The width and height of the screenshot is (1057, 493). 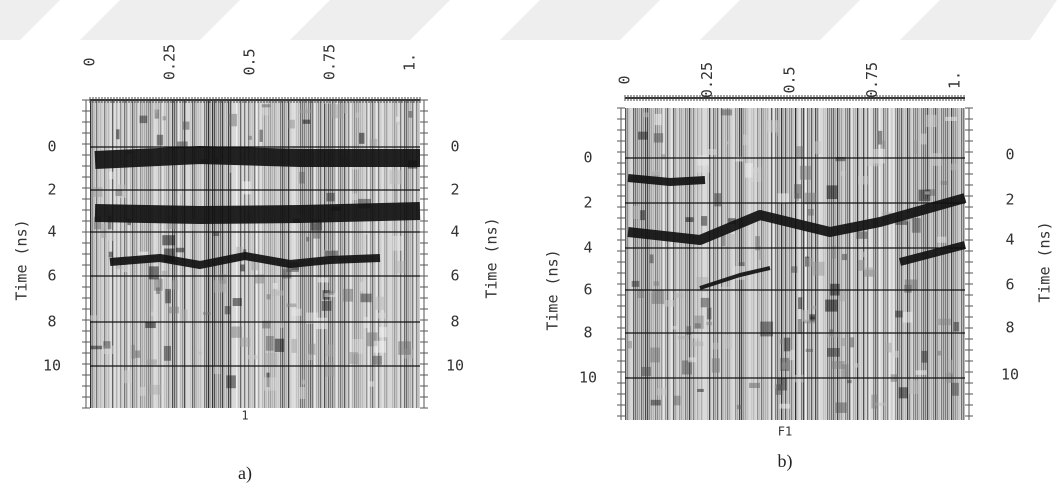 I want to click on reflection, so click(x=666, y=180).